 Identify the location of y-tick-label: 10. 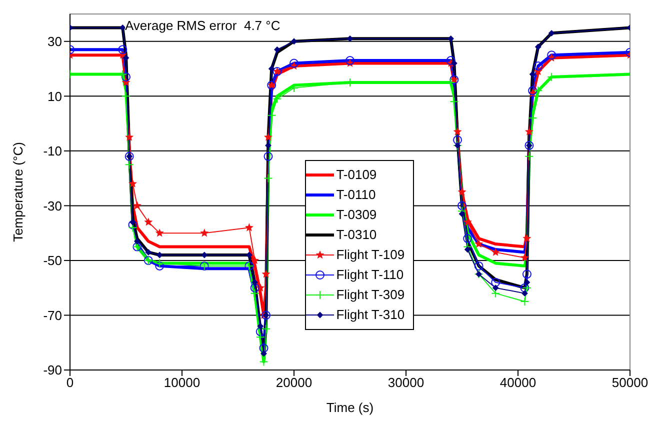
(55, 96).